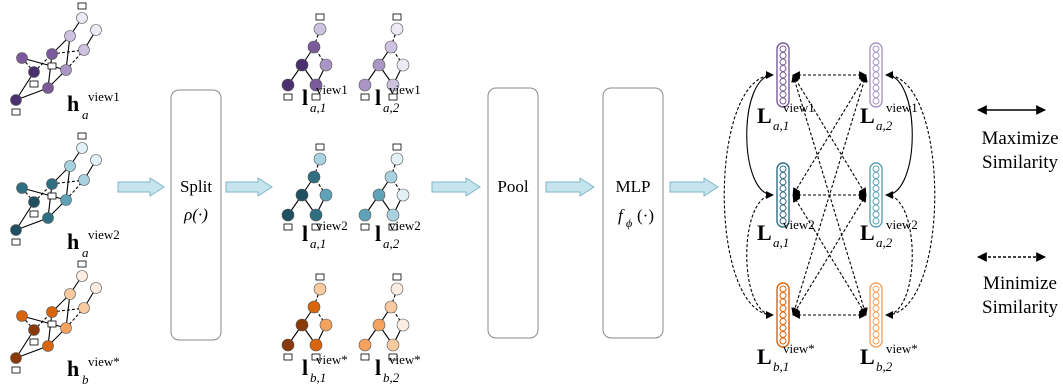 This screenshot has height=386, width=1063. What do you see at coordinates (56, 317) in the screenshot?
I see `input-graph-view-star` at bounding box center [56, 317].